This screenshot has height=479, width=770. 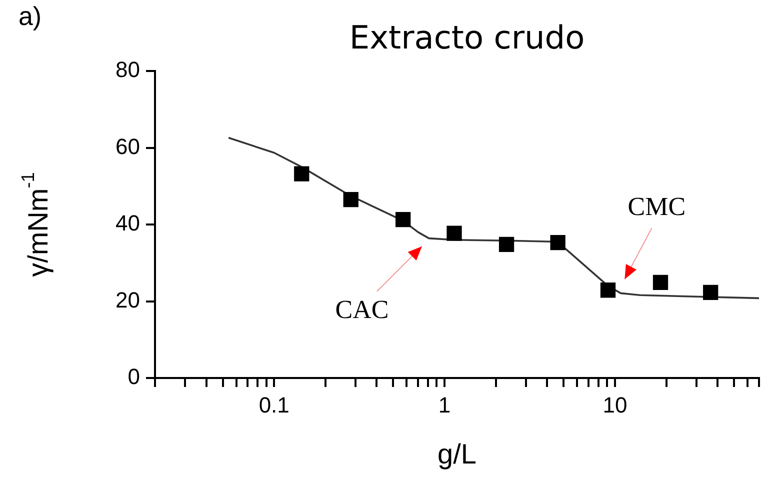 I want to click on y-tick-label: 60, so click(x=128, y=146).